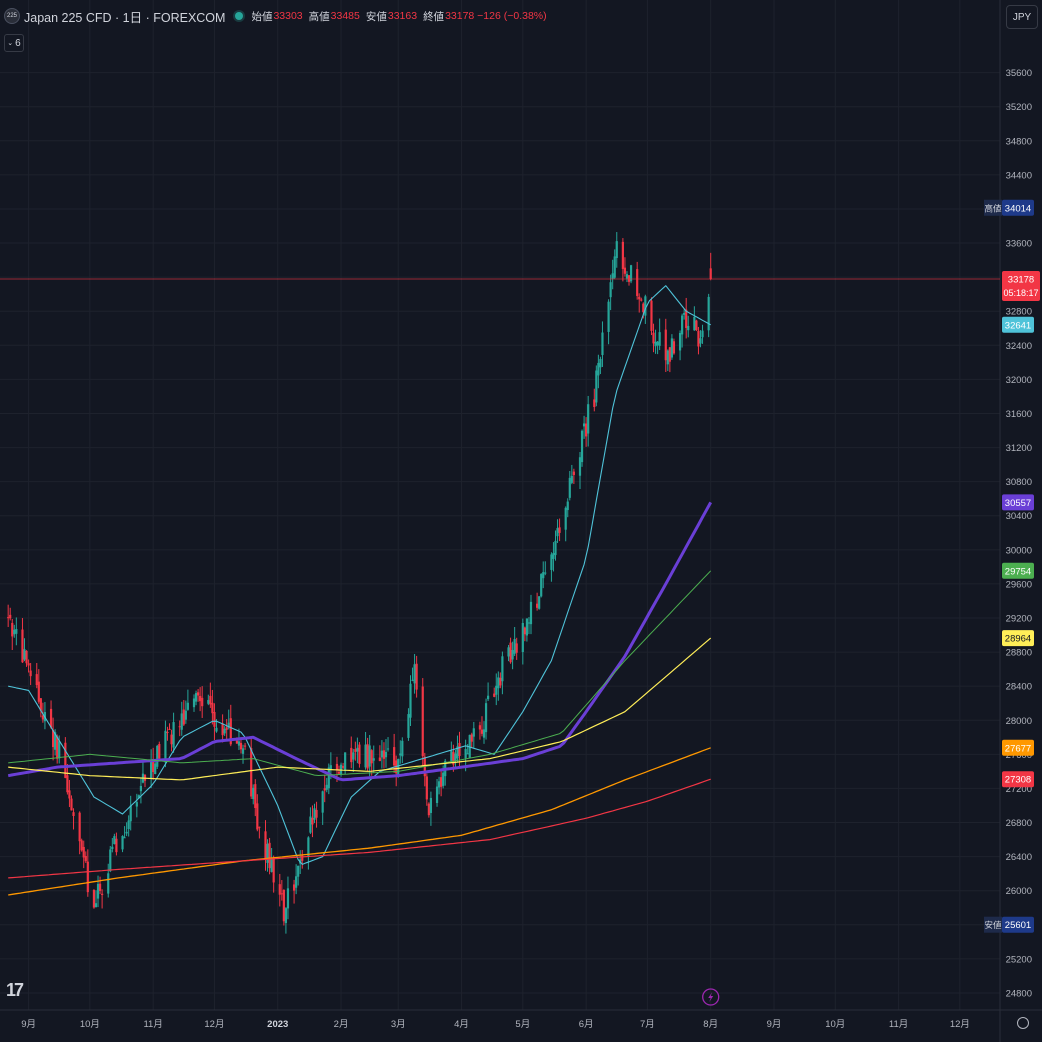  I want to click on price-badge-ma50: 30557, so click(1018, 502).